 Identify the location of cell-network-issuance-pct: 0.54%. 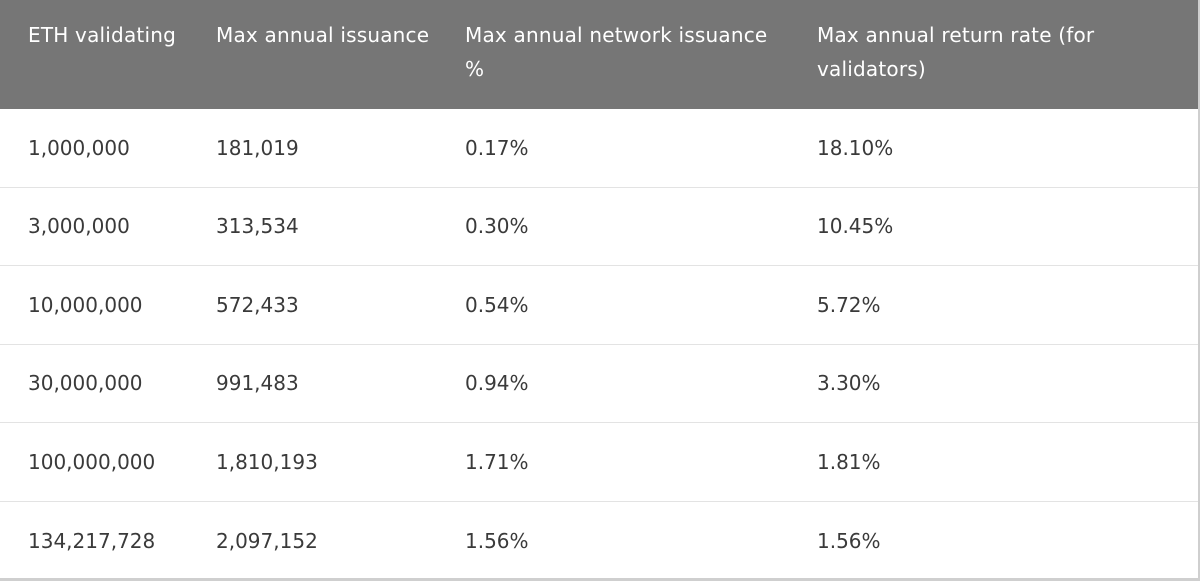
(497, 304).